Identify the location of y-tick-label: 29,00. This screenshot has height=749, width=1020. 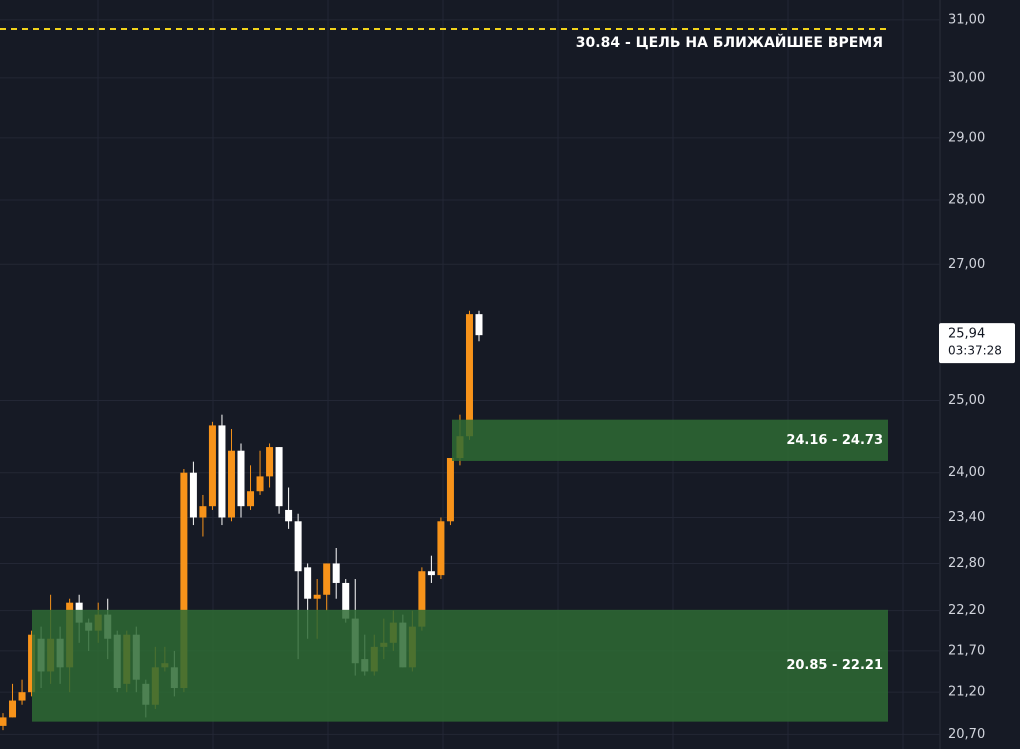
(966, 137).